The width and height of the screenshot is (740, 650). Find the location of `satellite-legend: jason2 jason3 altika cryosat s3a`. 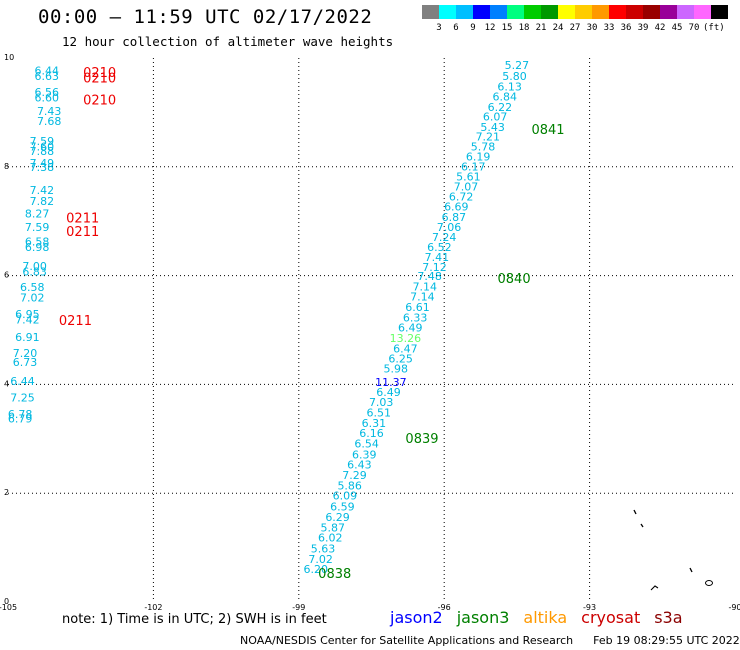

satellite-legend: jason2 jason3 altika cryosat s3a is located at coordinates (543, 617).